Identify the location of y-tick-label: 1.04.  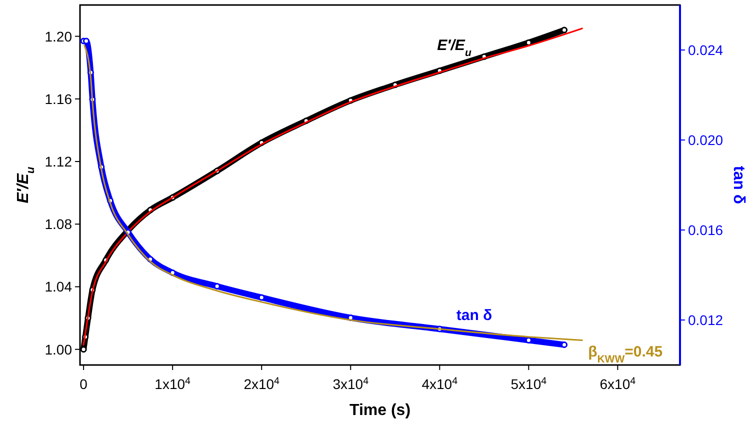
(58, 286).